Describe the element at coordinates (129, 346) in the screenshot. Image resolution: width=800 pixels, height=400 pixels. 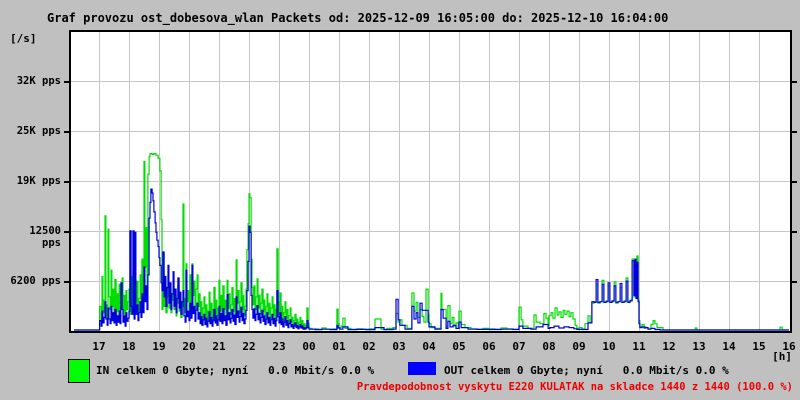
I see `x-tick-label-18: 18` at that location.